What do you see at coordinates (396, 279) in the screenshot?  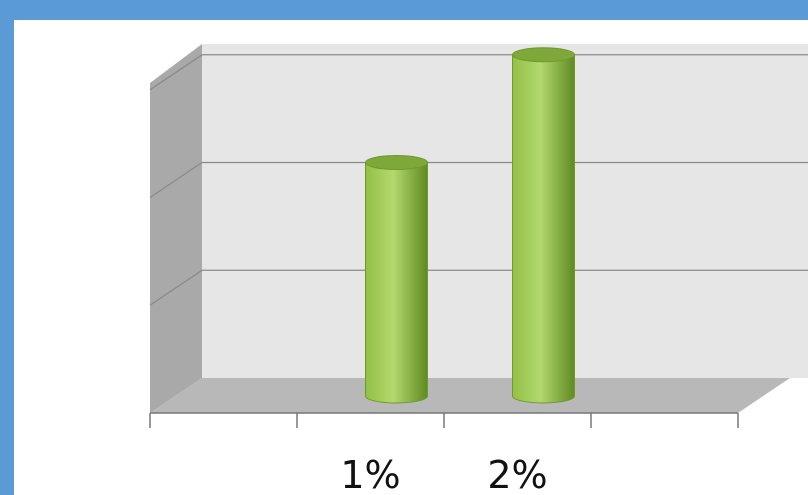 I see `bar-1%` at bounding box center [396, 279].